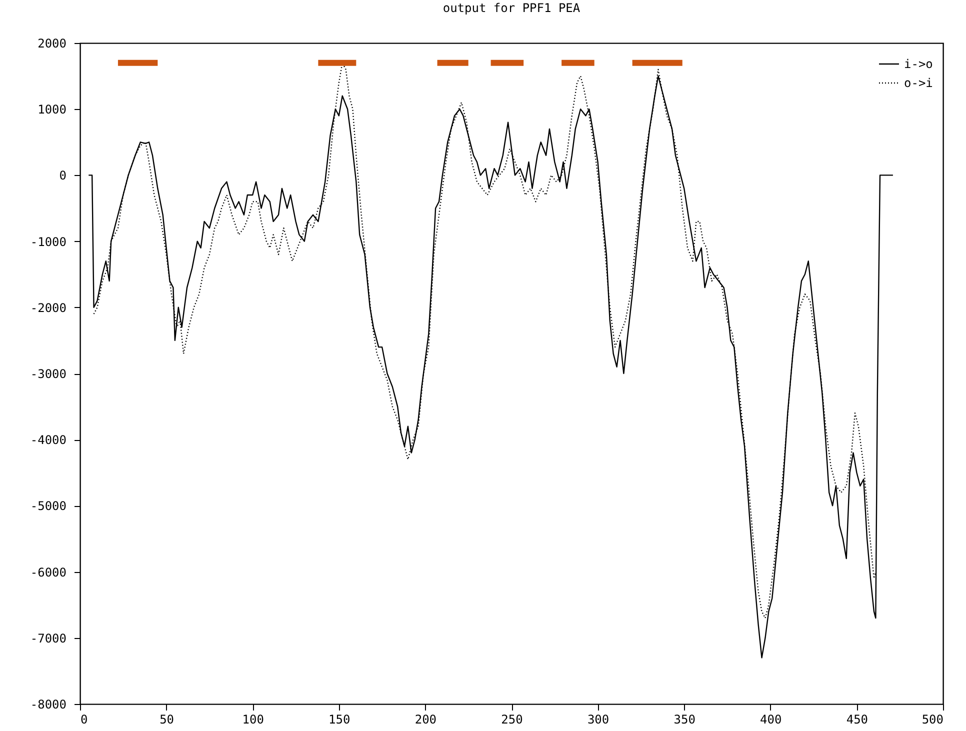 This screenshot has height=731, width=966. What do you see at coordinates (339, 719) in the screenshot?
I see `x-tick-label: 150` at bounding box center [339, 719].